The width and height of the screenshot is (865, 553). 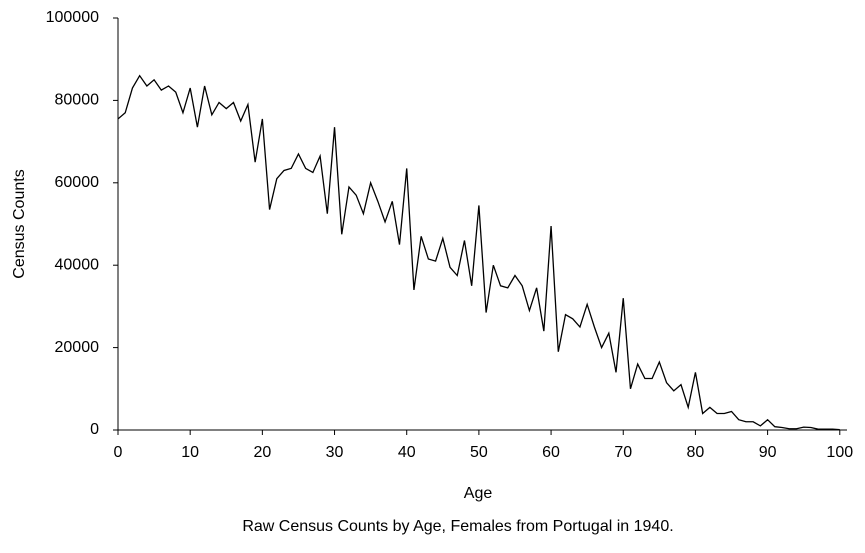 I want to click on y-tick-label: 40000, so click(x=77, y=264).